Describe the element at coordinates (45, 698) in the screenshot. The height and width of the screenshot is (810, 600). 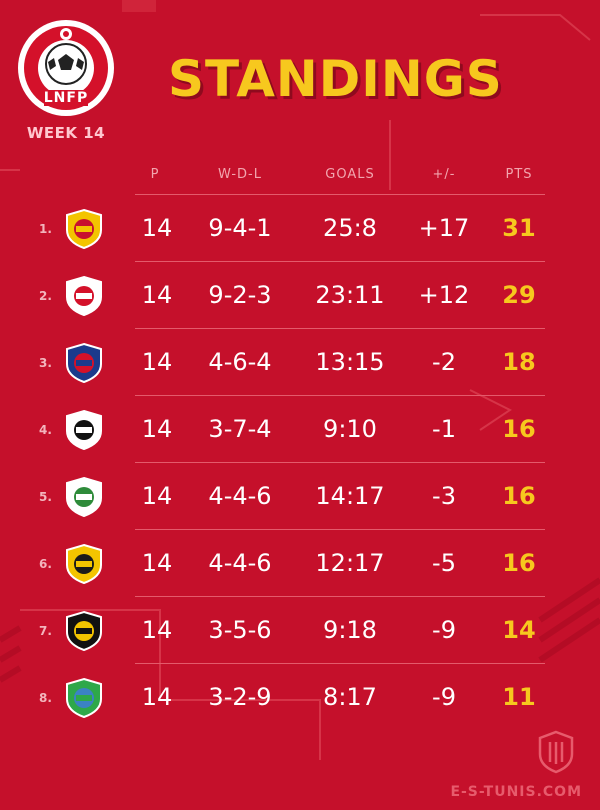
I see `rank: 8.` at that location.